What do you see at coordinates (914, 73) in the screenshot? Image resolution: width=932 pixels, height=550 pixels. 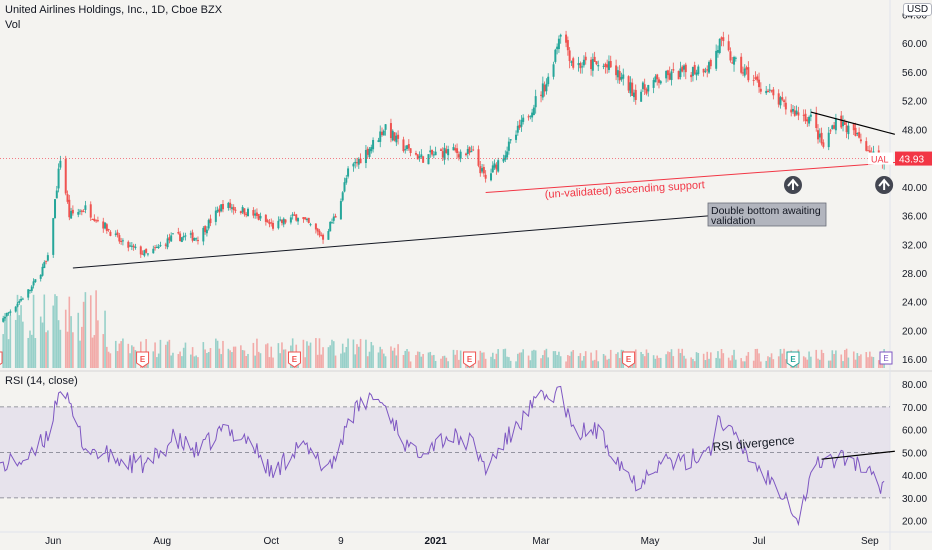 I see `price-tick-label: 56.00` at bounding box center [914, 73].